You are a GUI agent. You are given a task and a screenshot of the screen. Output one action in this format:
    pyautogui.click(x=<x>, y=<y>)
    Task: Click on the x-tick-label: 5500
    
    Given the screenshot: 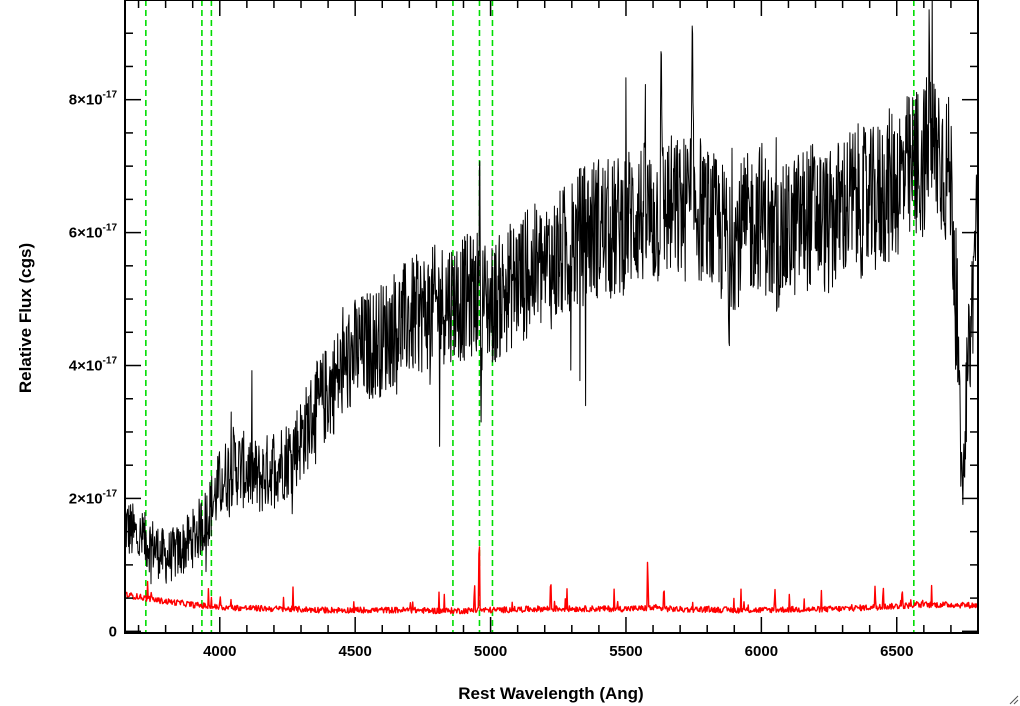 What is the action you would take?
    pyautogui.click(x=625, y=651)
    